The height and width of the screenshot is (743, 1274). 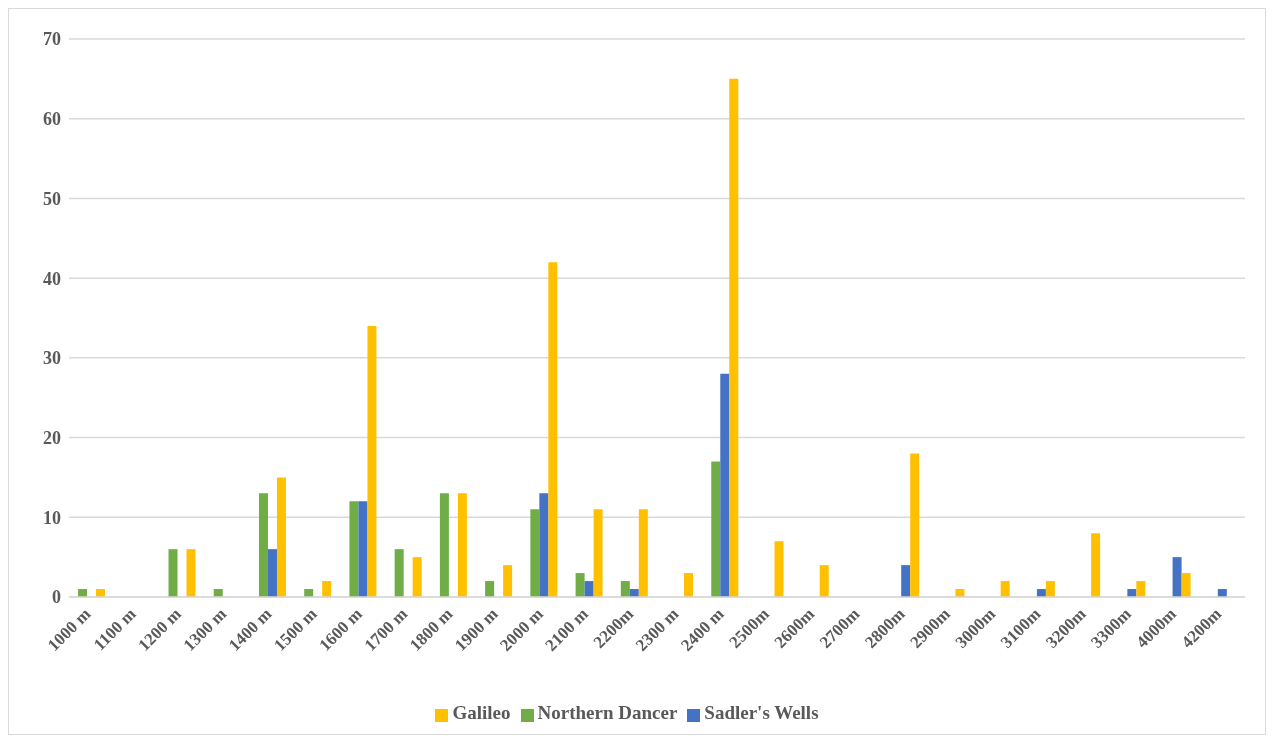 What do you see at coordinates (52, 358) in the screenshot?
I see `y-tick-label: 30` at bounding box center [52, 358].